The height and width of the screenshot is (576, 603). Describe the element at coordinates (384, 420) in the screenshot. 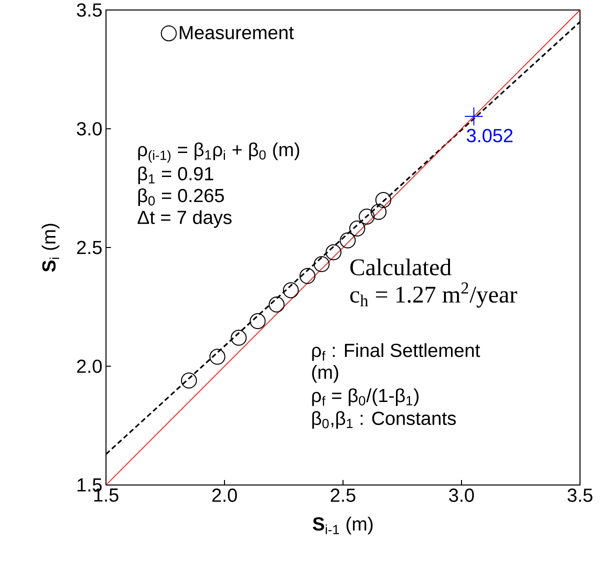

I see `annotation: β$_{0}$,β$_{1}$ : Constants` at that location.